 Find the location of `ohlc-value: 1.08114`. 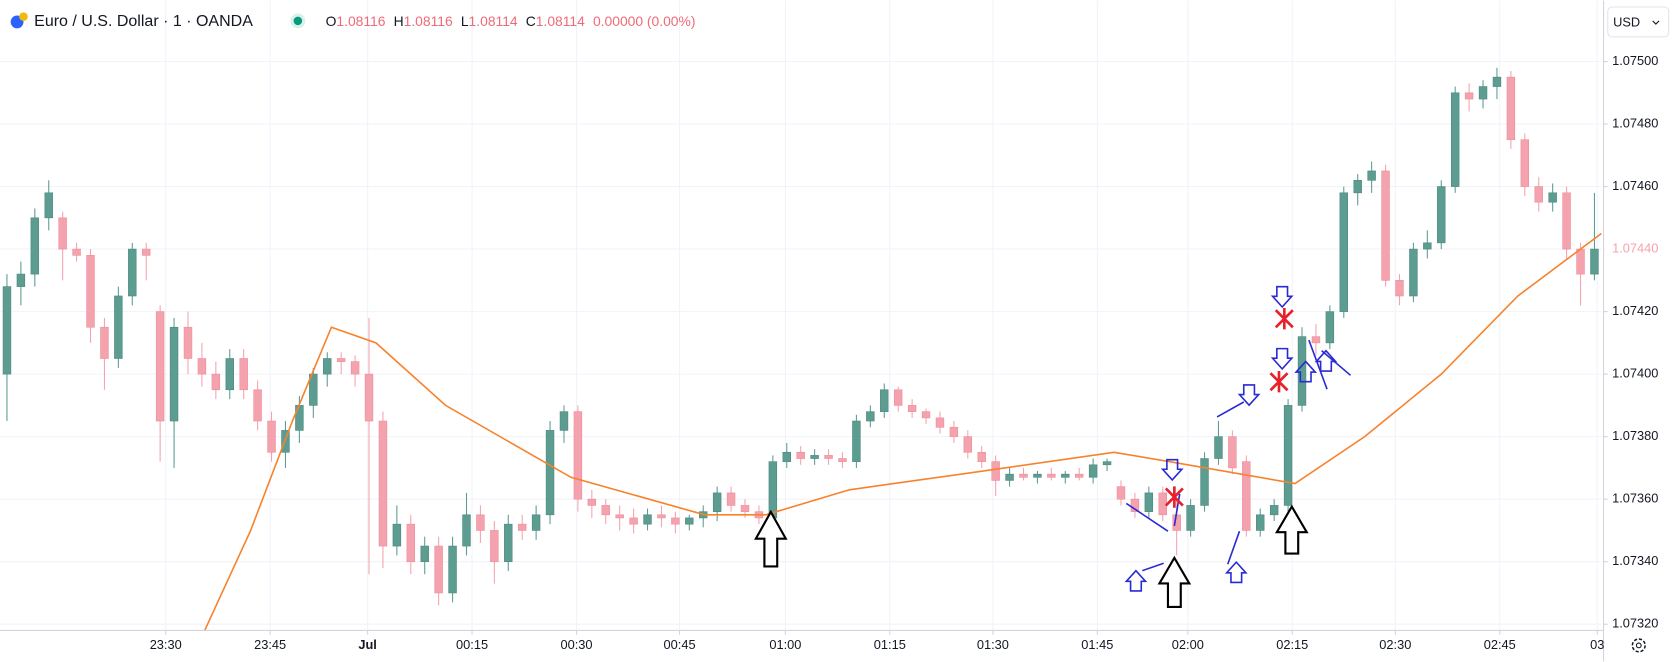

ohlc-value: 1.08114 is located at coordinates (560, 21).